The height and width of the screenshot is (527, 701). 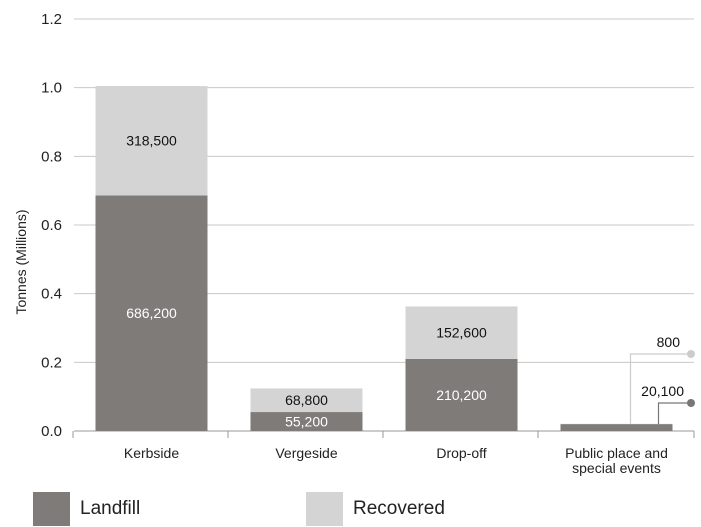 I want to click on y-tick-label: 0.2, so click(x=51, y=362).